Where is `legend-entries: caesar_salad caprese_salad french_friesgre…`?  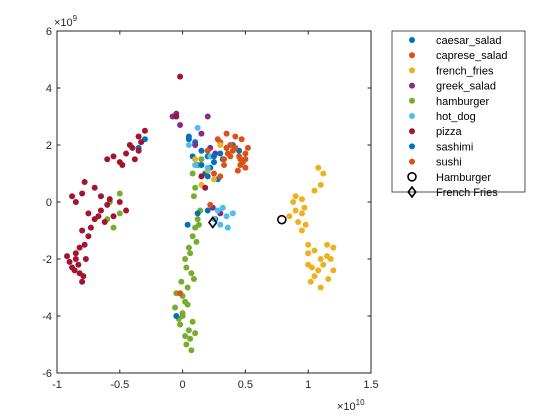
legend-entries: caesar_salad caprese_salad french_friesgre… is located at coordinates (457, 117).